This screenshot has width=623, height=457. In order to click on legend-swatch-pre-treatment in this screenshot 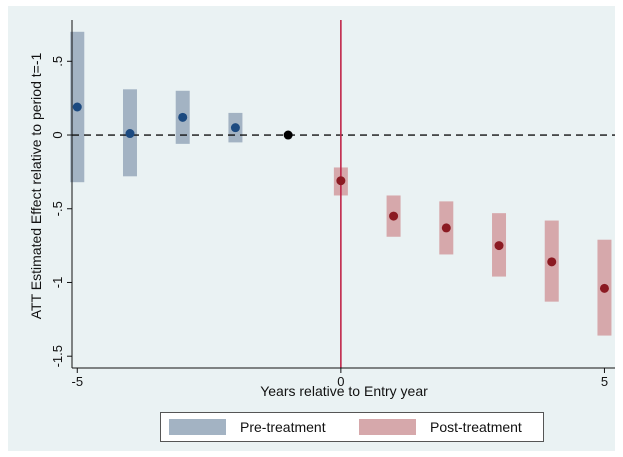, I will do `click(197, 427)`.